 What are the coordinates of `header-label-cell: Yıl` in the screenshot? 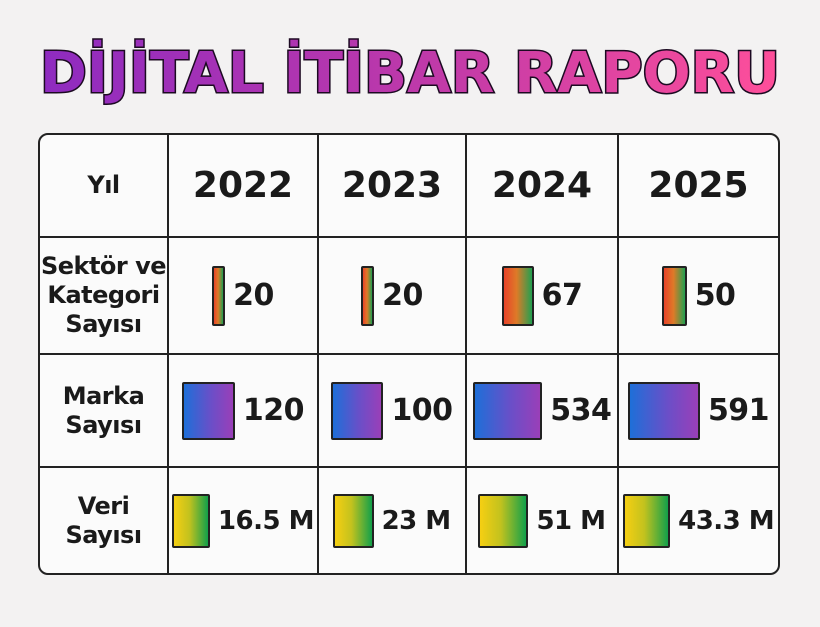 It's located at (104, 186).